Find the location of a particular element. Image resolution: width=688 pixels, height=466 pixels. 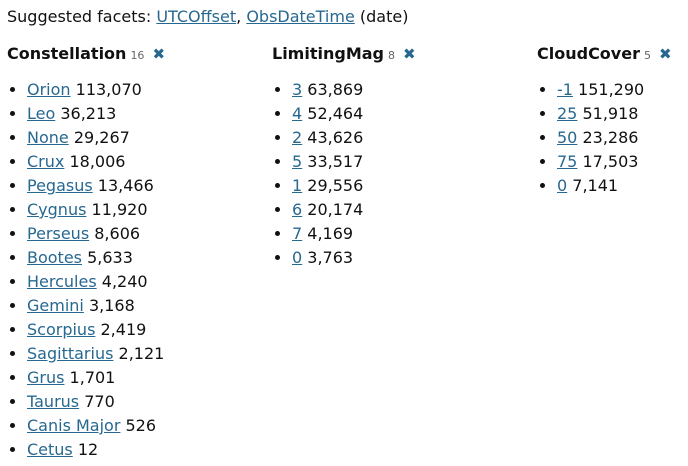

facet-value-count: 113,070 is located at coordinates (108, 89).